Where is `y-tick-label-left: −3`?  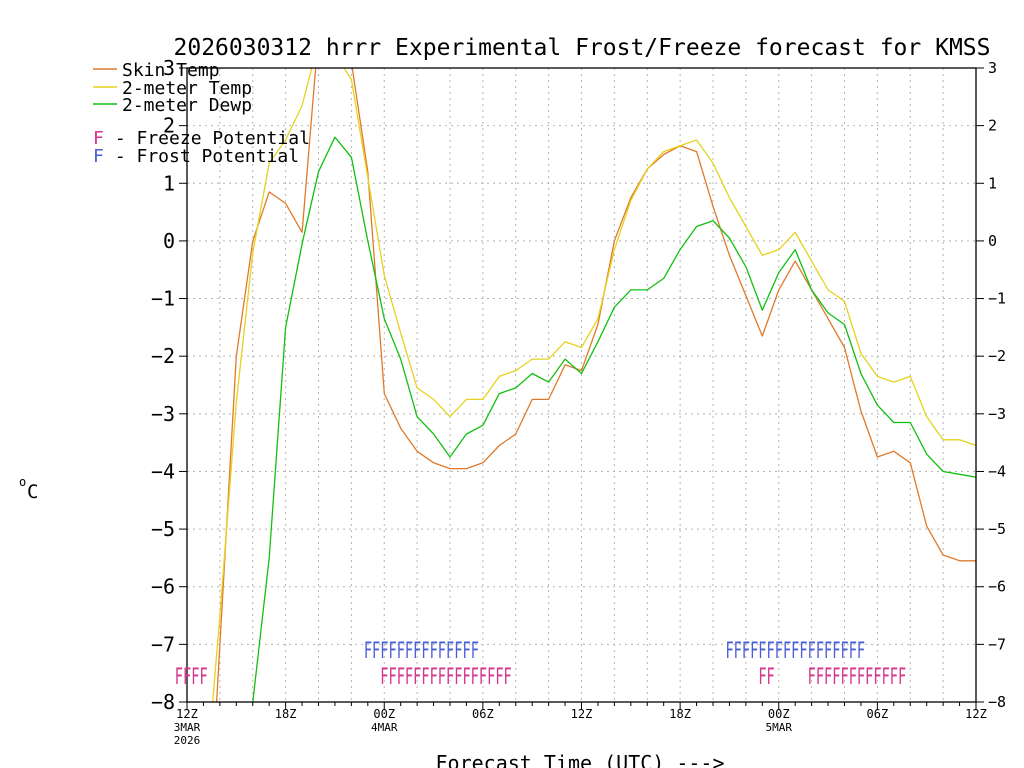
y-tick-label-left: −3 is located at coordinates (163, 414).